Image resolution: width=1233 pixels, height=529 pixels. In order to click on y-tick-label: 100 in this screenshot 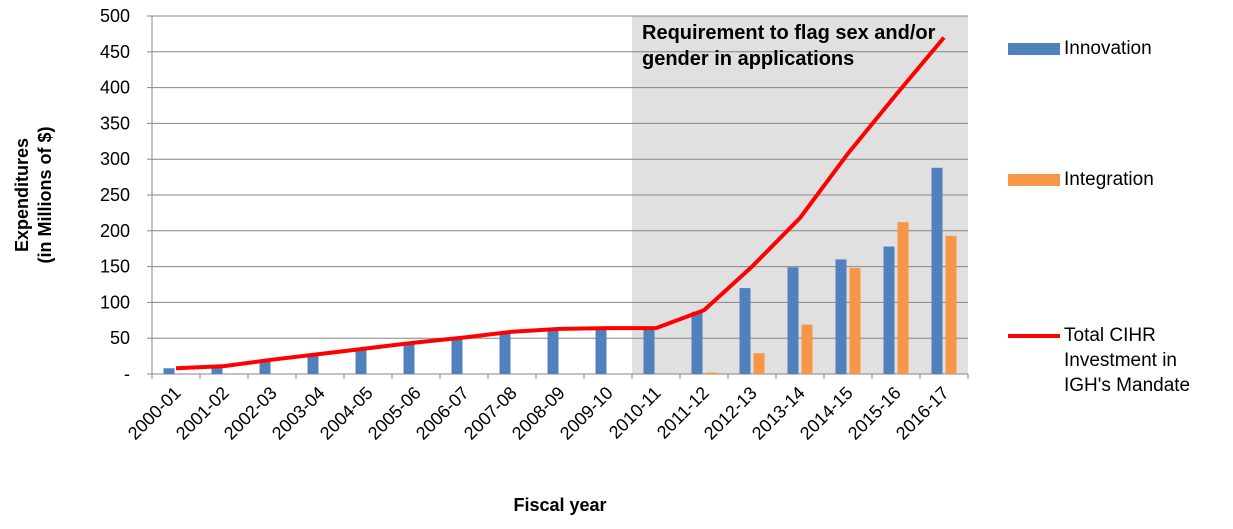, I will do `click(115, 302)`.